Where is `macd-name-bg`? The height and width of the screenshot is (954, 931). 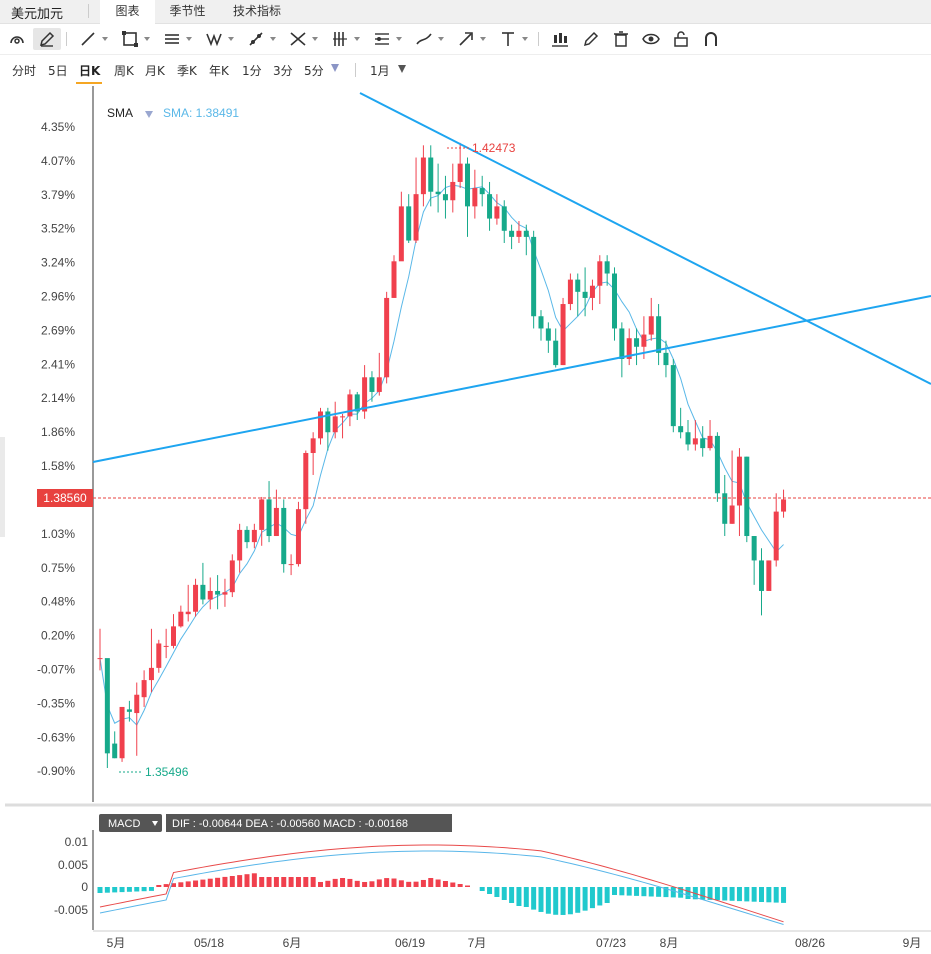
macd-name-bg is located at coordinates (130, 823).